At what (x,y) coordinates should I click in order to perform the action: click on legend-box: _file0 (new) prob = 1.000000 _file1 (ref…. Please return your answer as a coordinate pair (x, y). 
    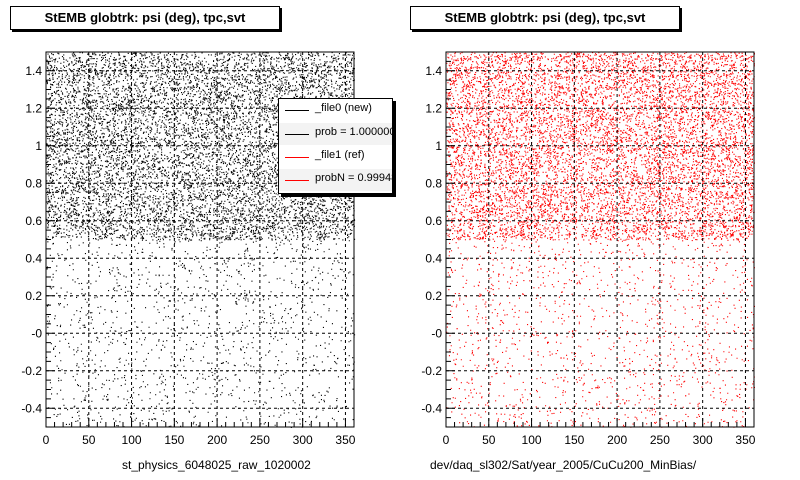
    Looking at the image, I should click on (335, 146).